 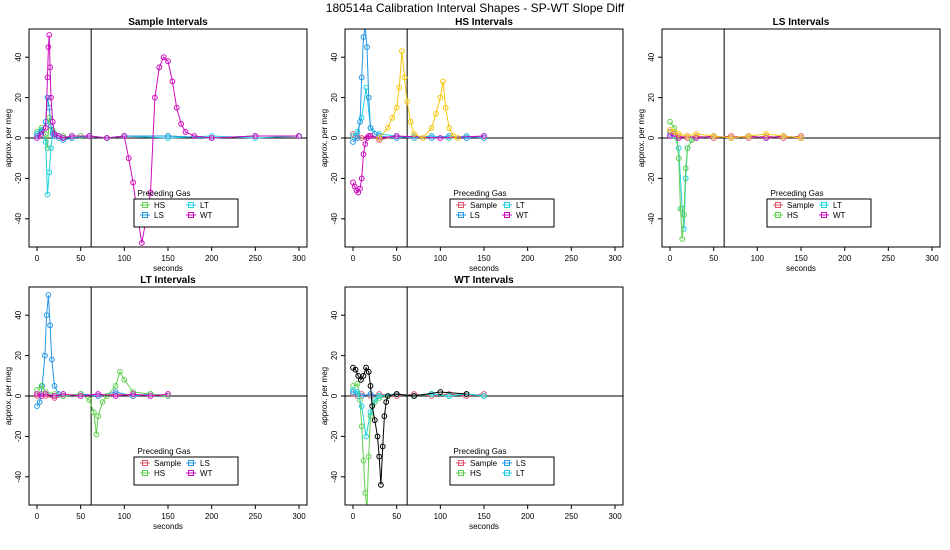 What do you see at coordinates (615, 516) in the screenshot?
I see `x-tick-label: 300` at bounding box center [615, 516].